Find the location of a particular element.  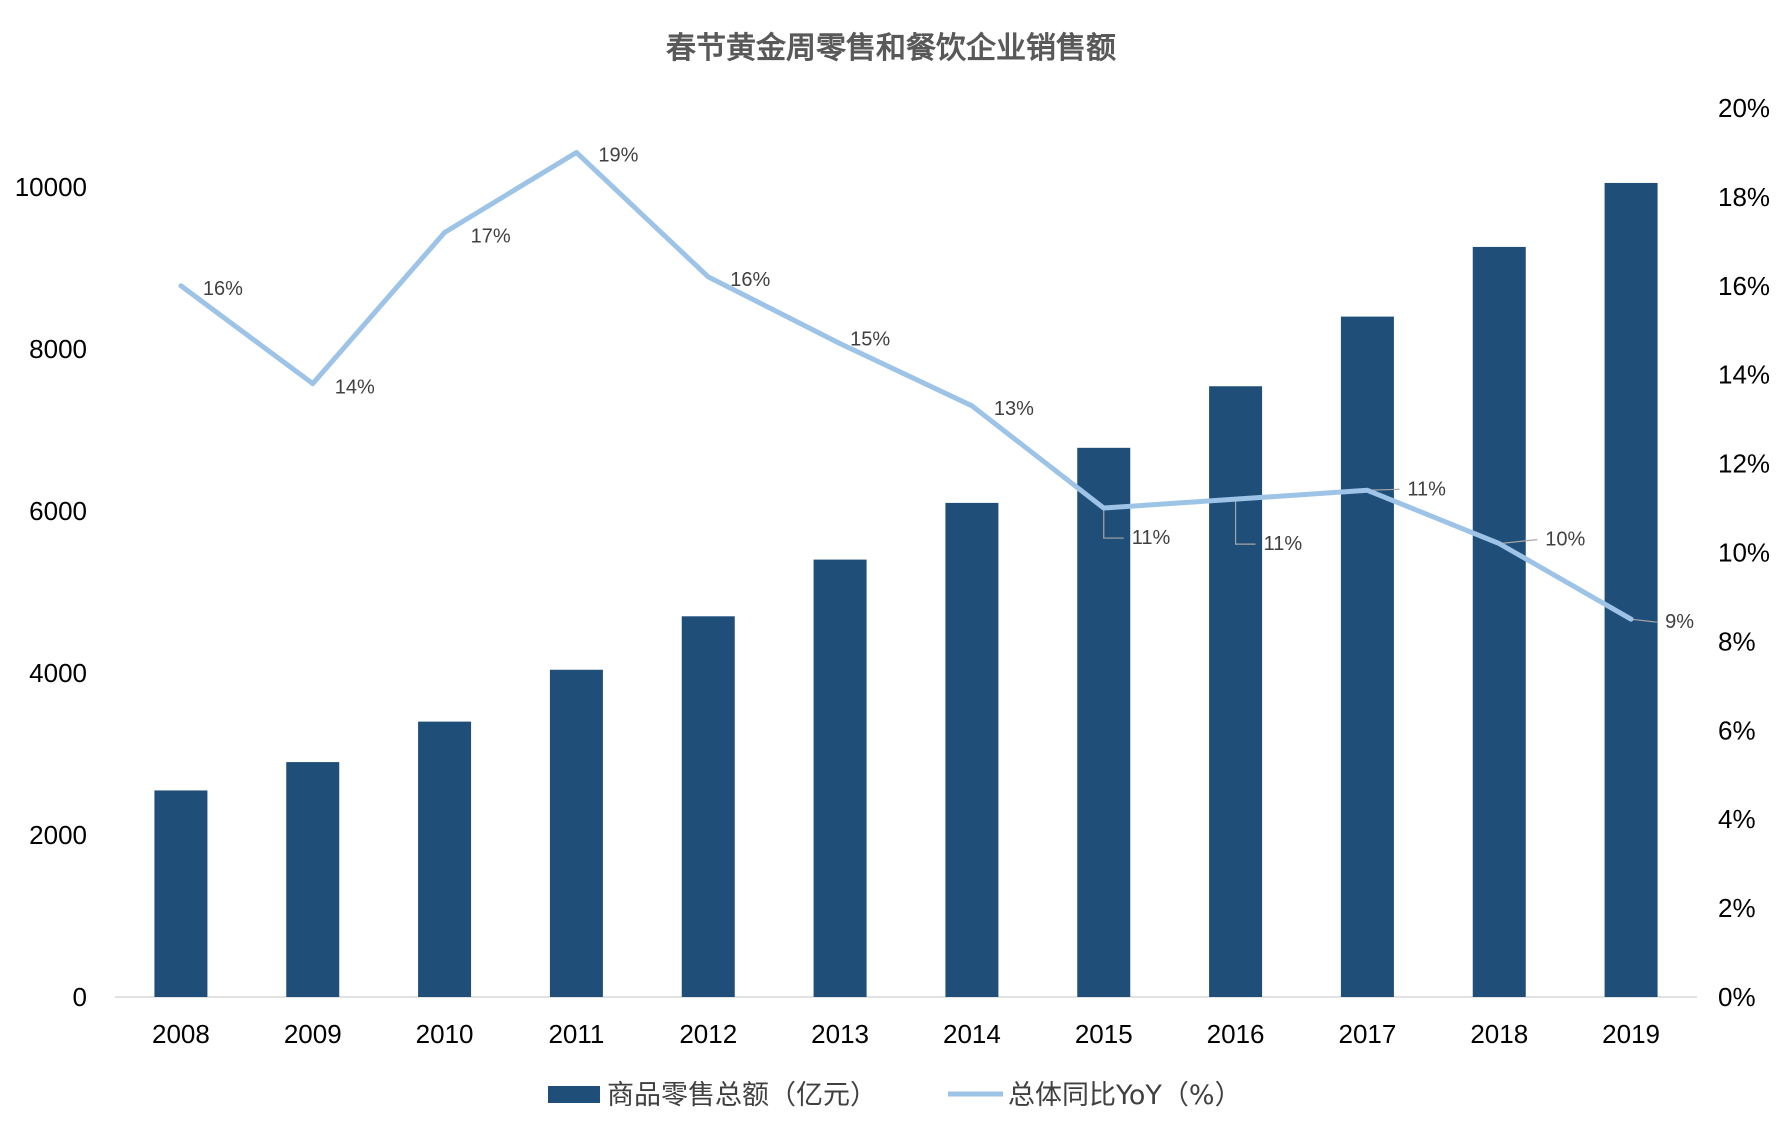

bar-2017 is located at coordinates (1367, 657).